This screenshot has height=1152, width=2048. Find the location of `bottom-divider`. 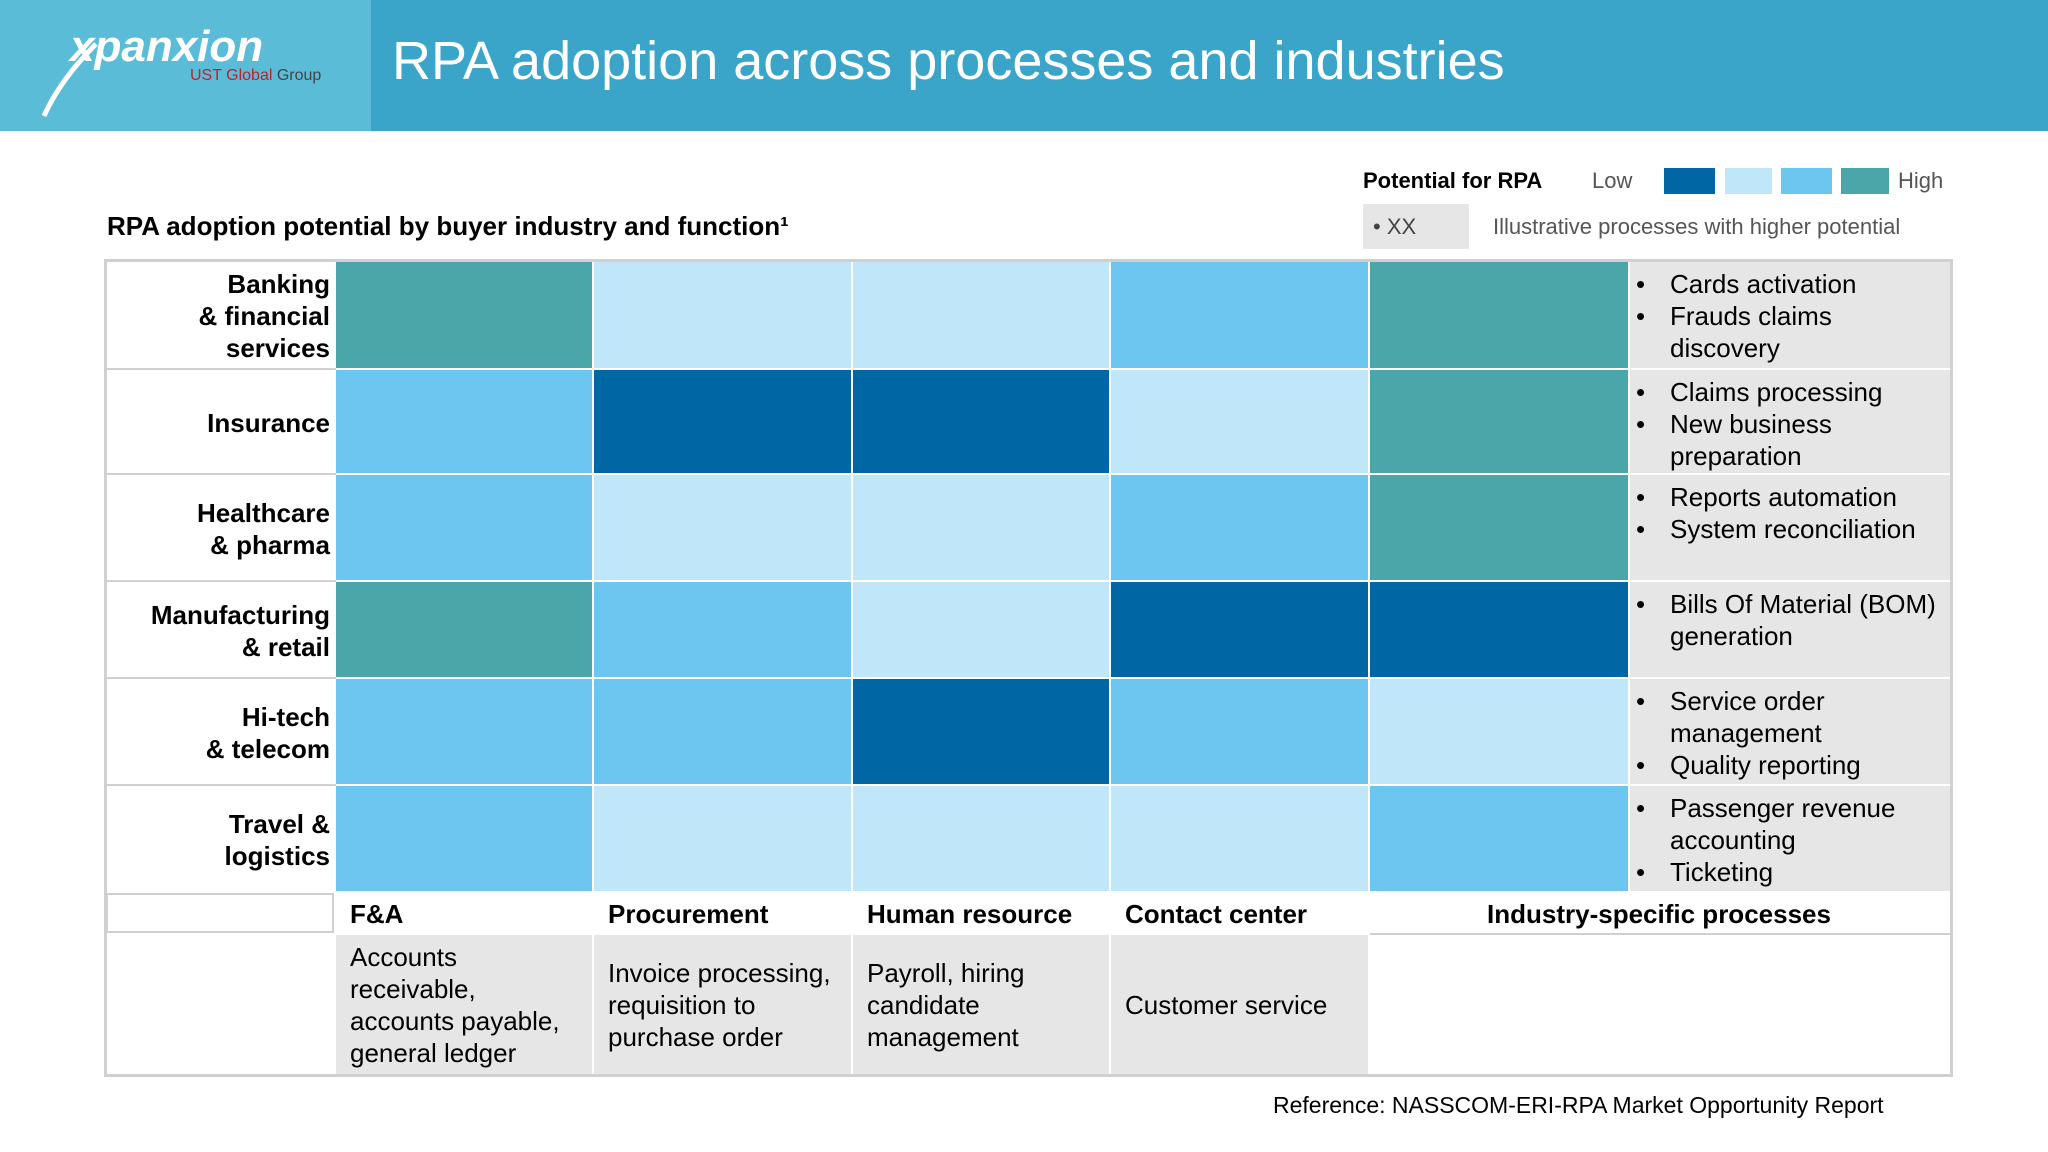

bottom-divider is located at coordinates (1660, 934).